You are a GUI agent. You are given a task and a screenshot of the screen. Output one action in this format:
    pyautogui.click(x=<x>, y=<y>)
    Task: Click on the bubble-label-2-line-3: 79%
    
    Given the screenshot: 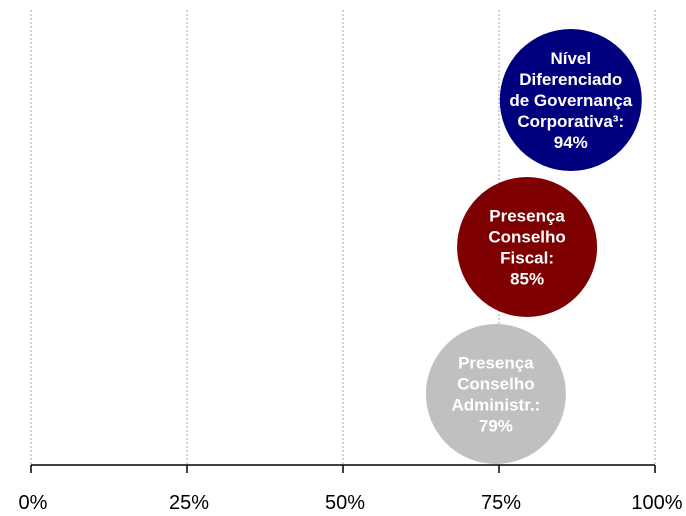 What is the action you would take?
    pyautogui.click(x=496, y=426)
    